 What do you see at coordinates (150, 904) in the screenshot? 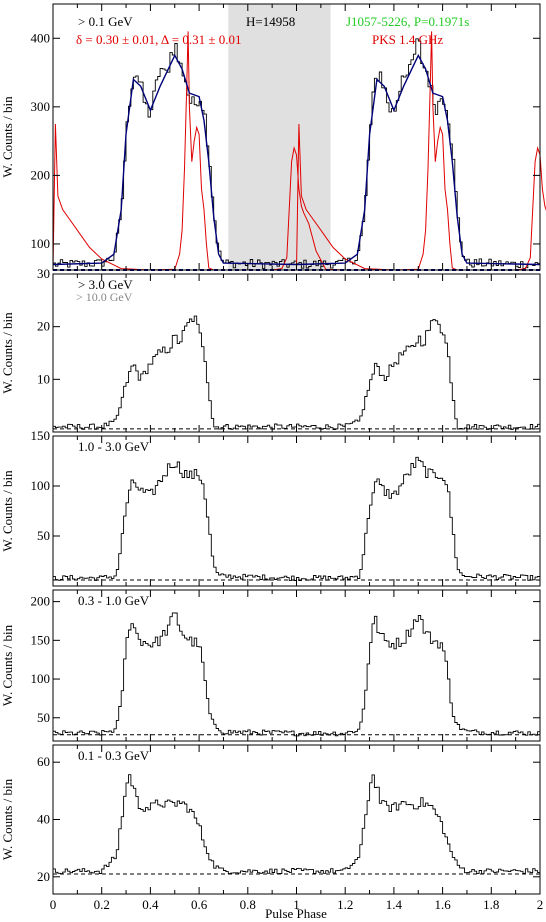
I see `x-tick-label: 0.4` at bounding box center [150, 904].